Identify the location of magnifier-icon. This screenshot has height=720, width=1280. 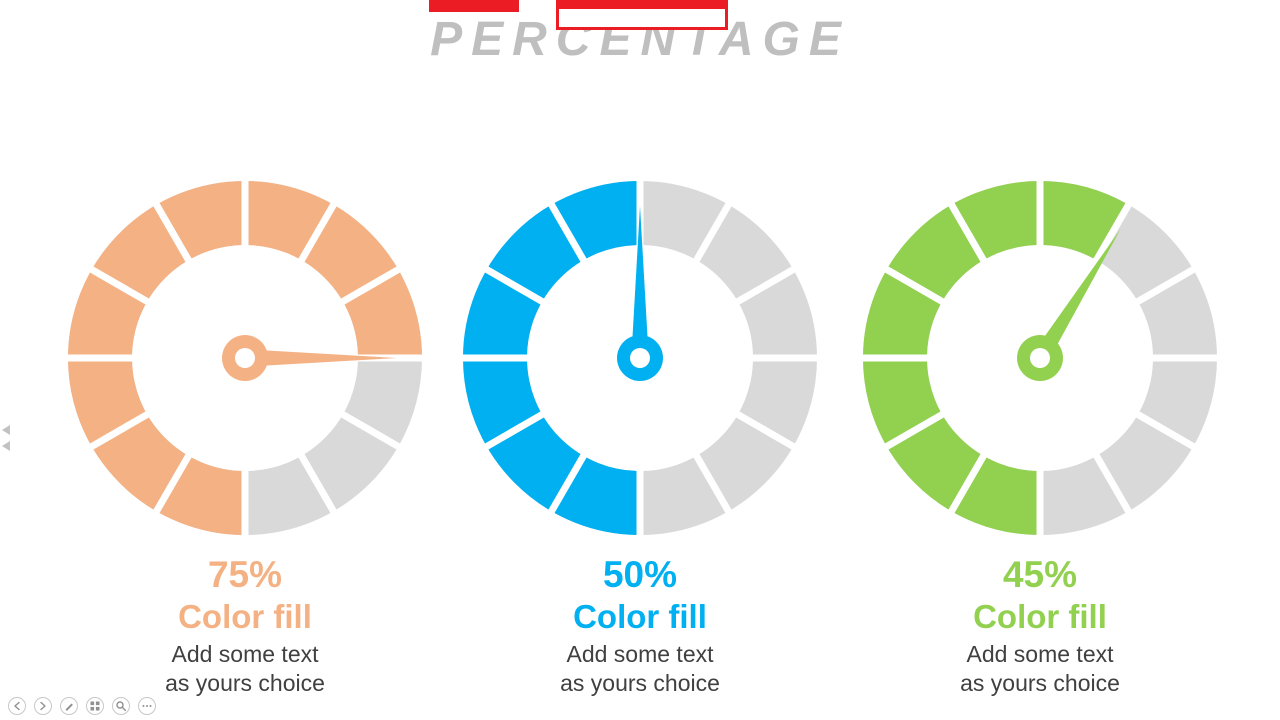
(121, 706).